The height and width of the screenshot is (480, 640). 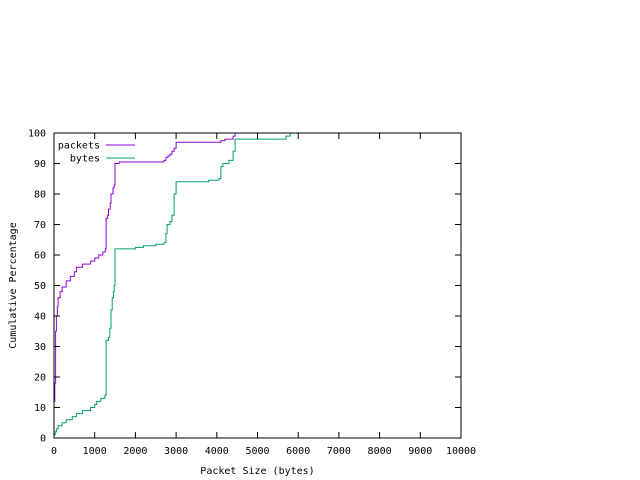 I want to click on x-tick-label: 5000, so click(x=257, y=451).